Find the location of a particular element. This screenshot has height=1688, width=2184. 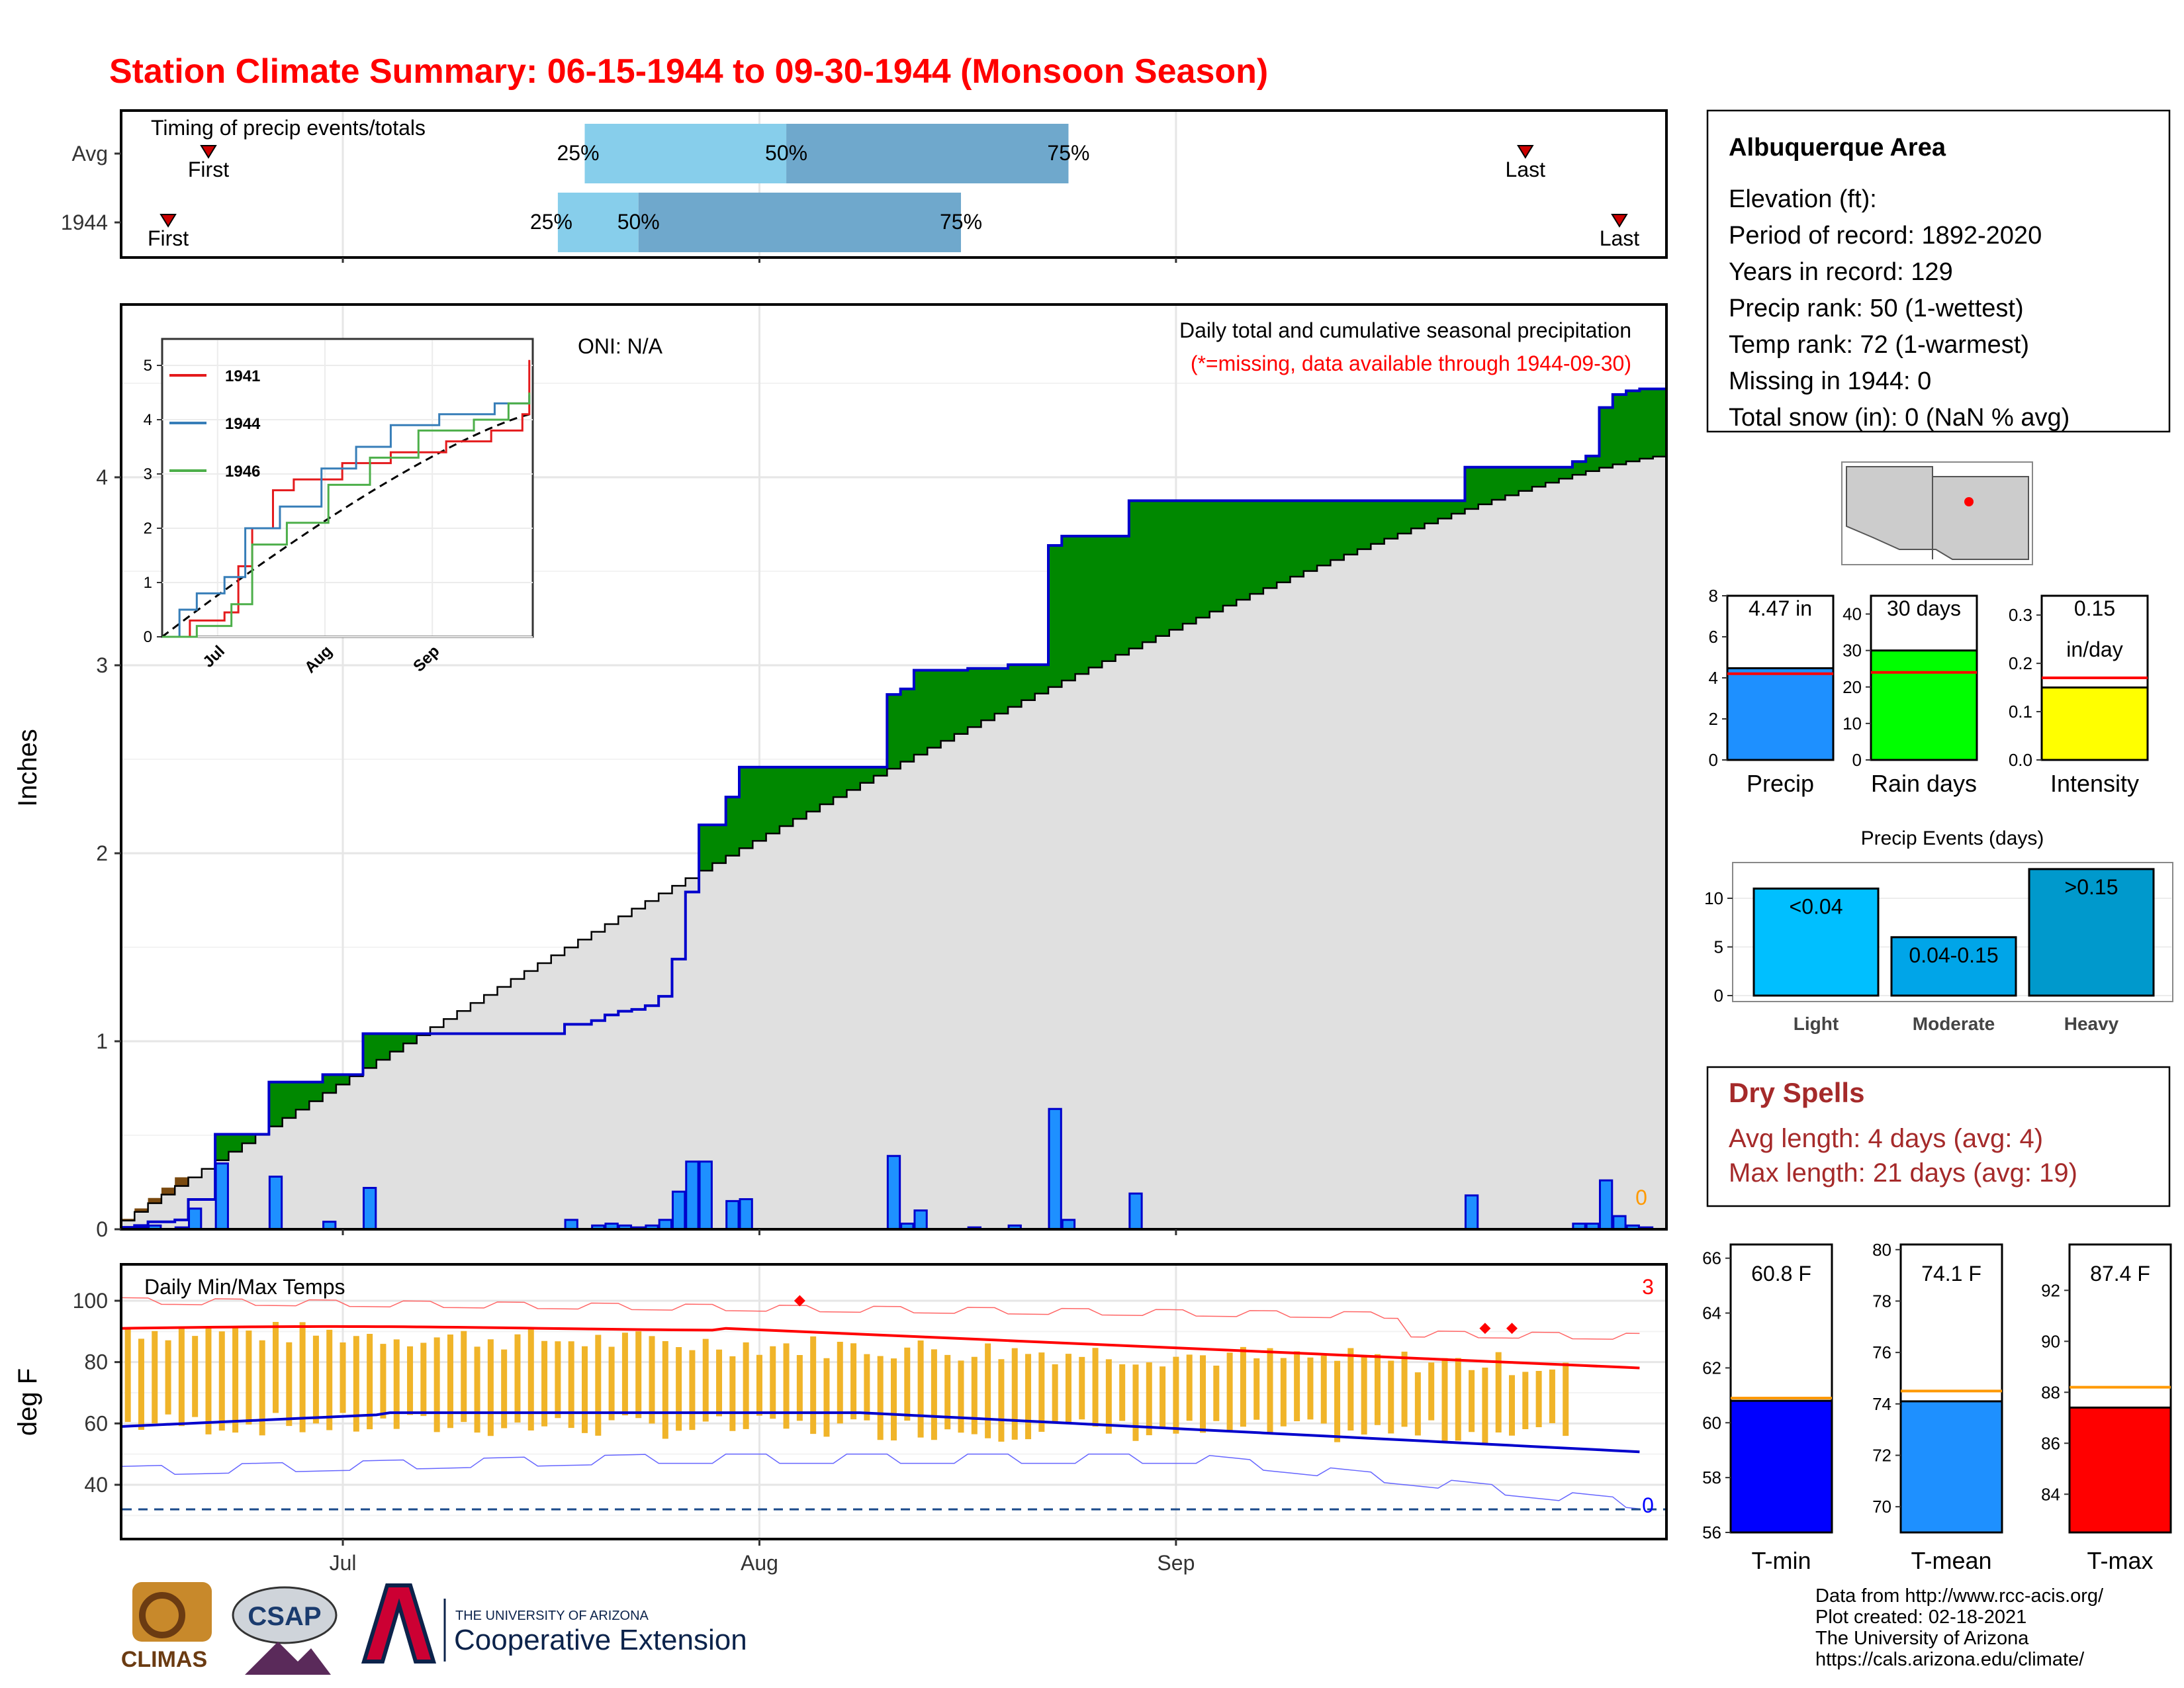

timing-bar-late is located at coordinates (927, 153).